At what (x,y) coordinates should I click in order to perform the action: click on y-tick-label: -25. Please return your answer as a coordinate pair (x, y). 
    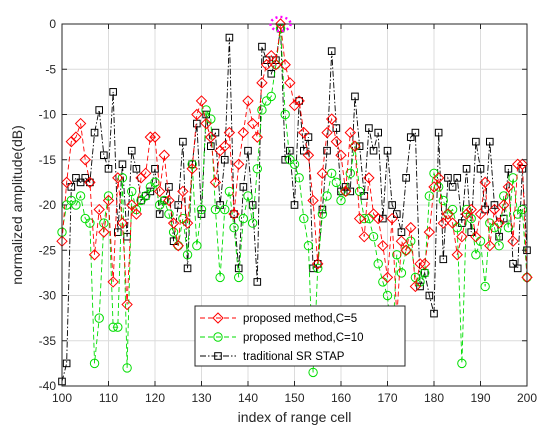
    Looking at the image, I should click on (48, 250).